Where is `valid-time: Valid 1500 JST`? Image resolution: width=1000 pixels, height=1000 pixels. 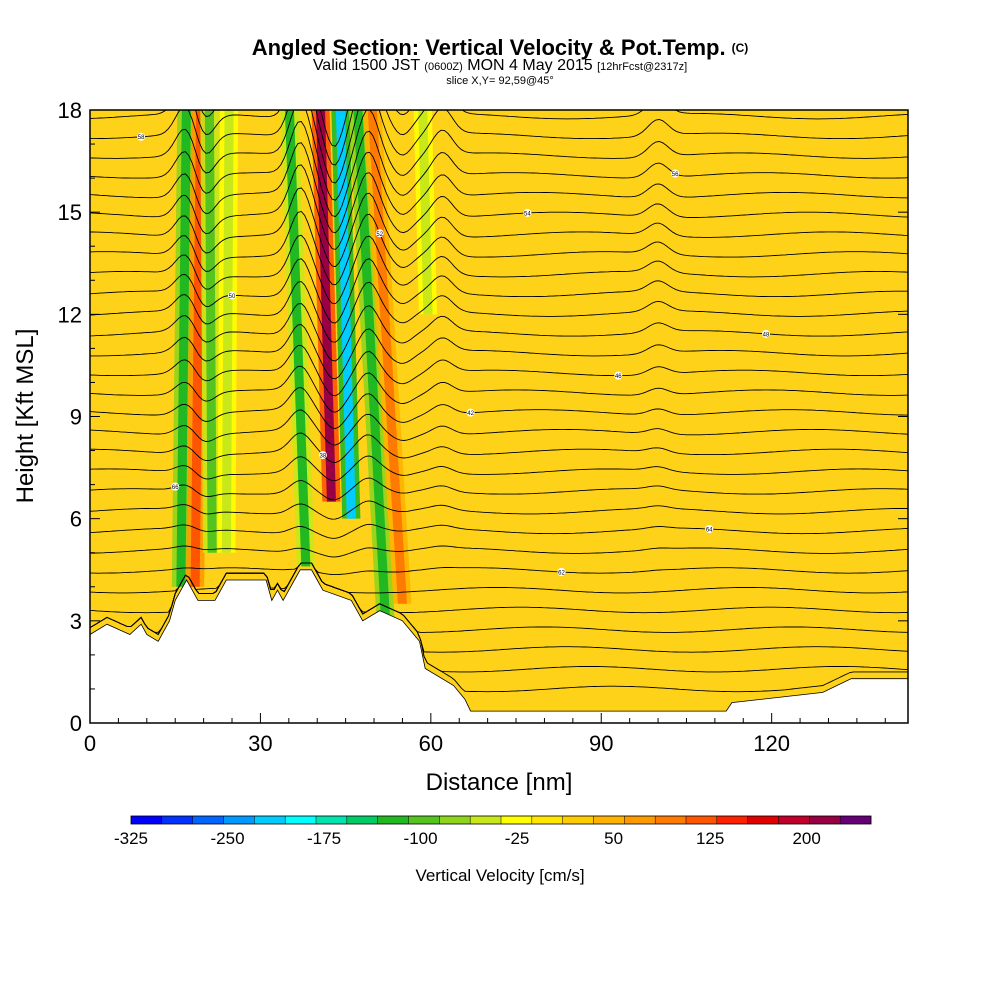 valid-time: Valid 1500 JST is located at coordinates (366, 65).